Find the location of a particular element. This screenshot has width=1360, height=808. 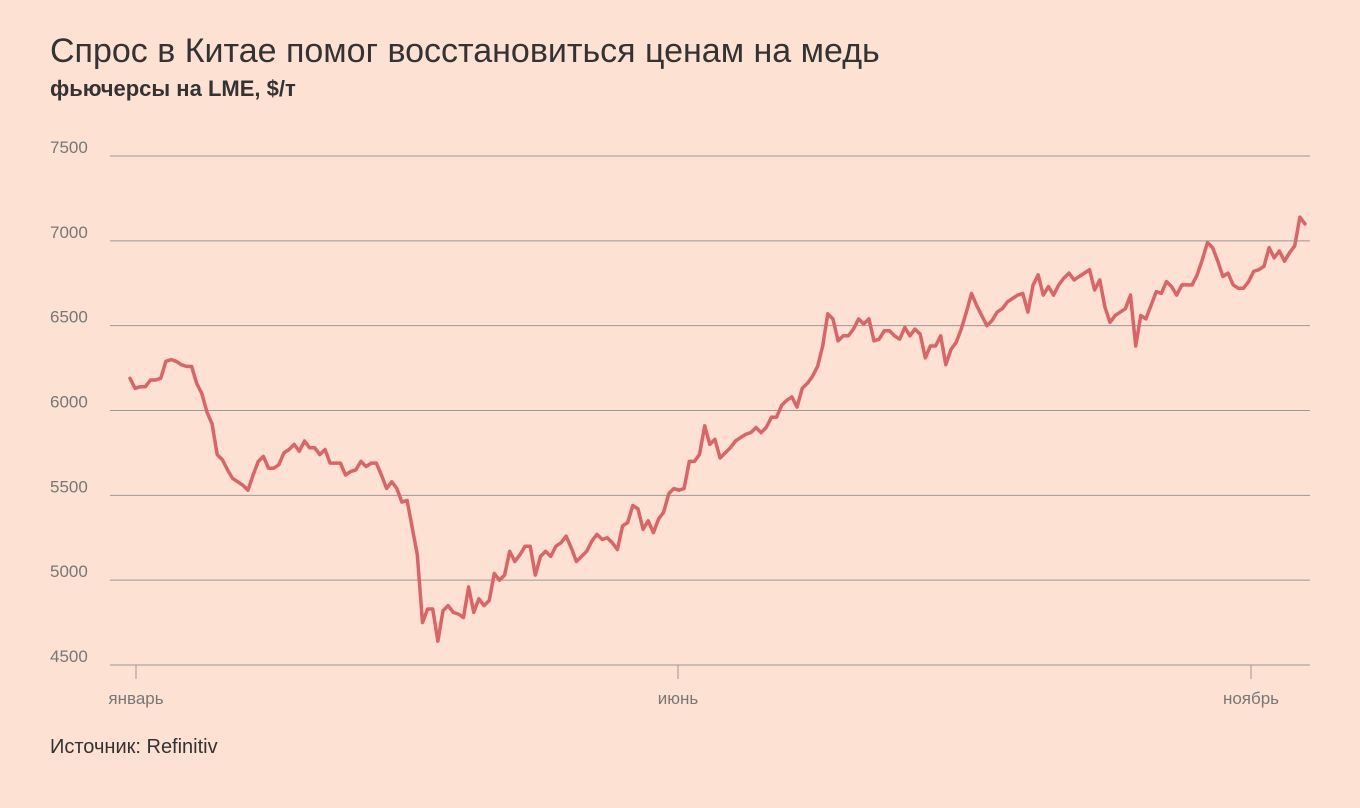

y-tick-label: 5000 is located at coordinates (69, 571).